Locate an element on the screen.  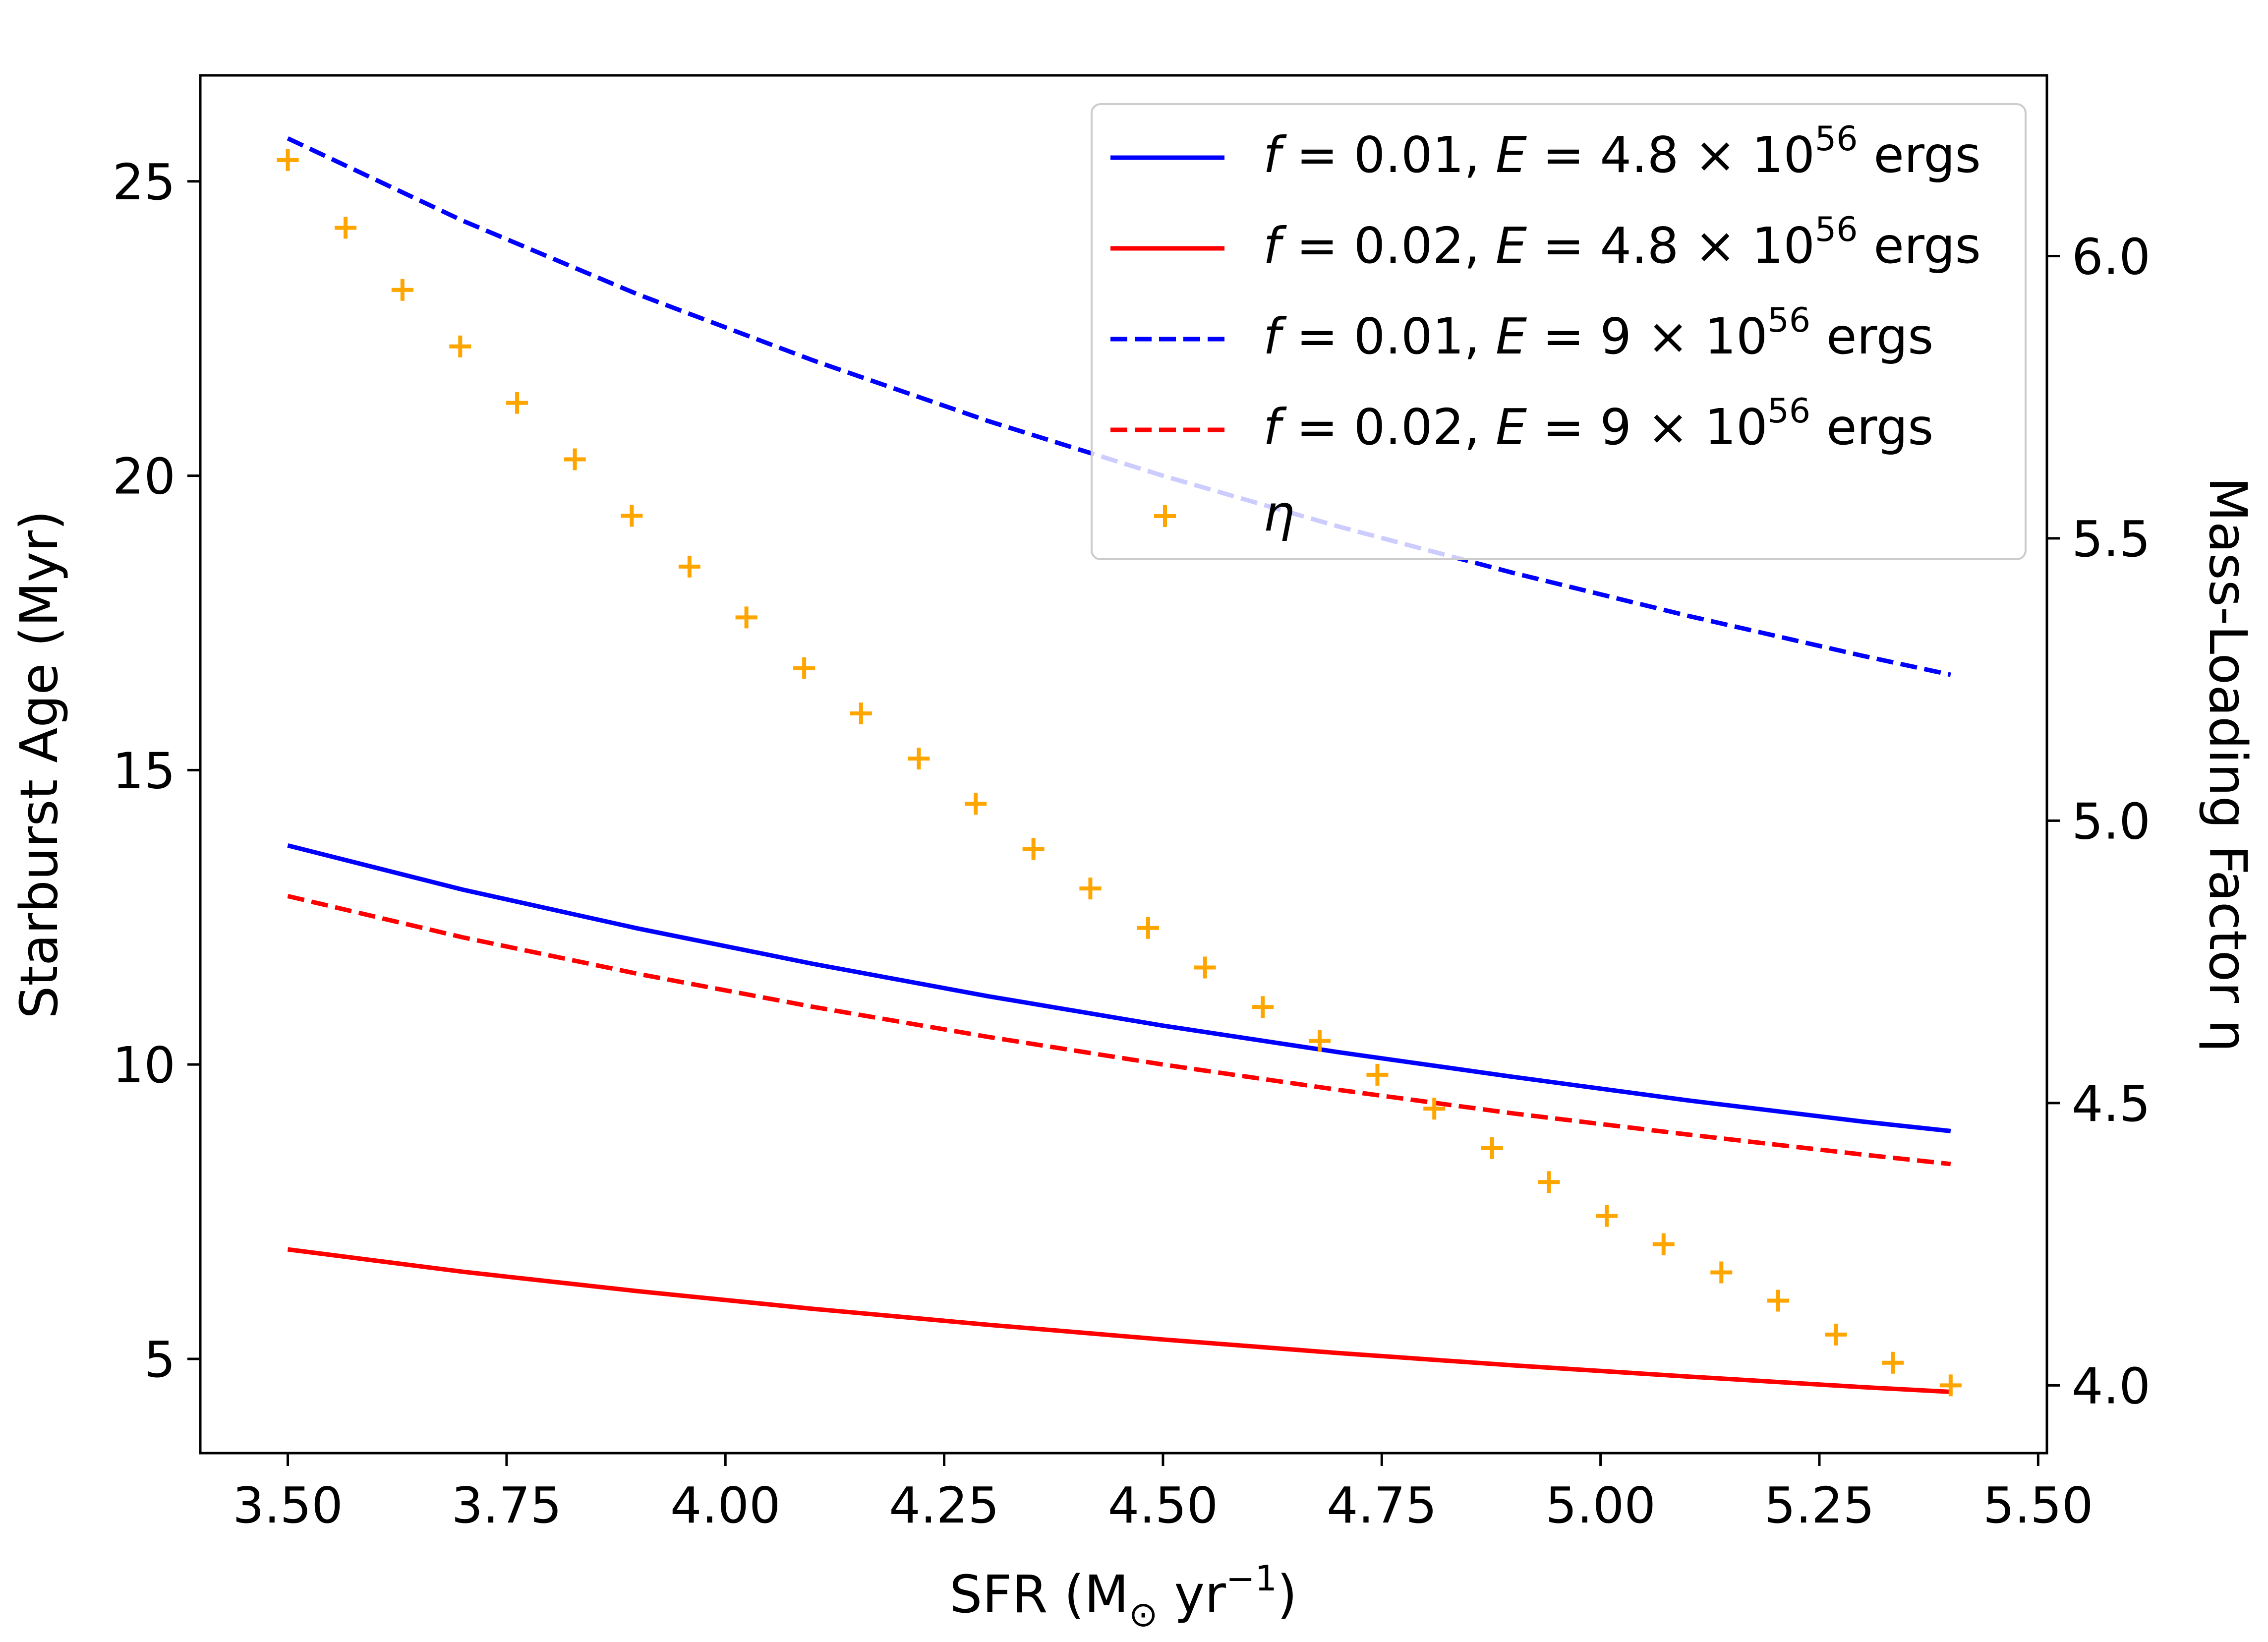
legend-entry-2: f = 0.02, E = 4.8 × 1056 ergs is located at coordinates (1622, 242).